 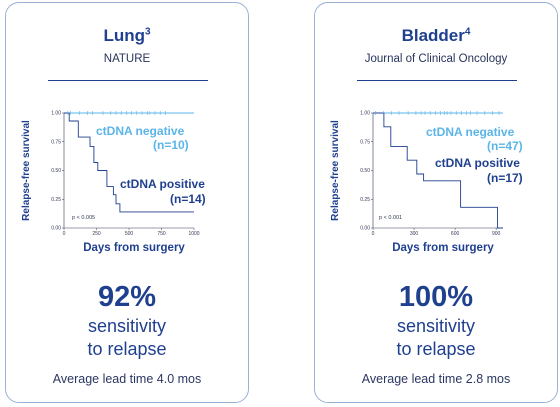 I want to click on positive-count-label: (n=17), so click(x=505, y=178).